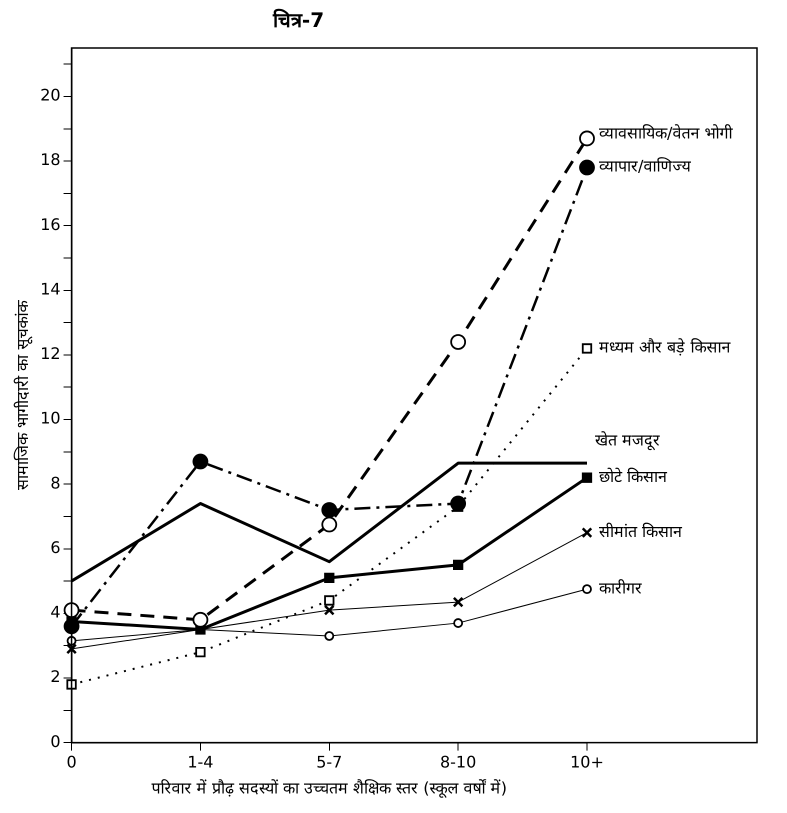  Describe the element at coordinates (55, 741) in the screenshot. I see `y-tick-label: 0` at that location.